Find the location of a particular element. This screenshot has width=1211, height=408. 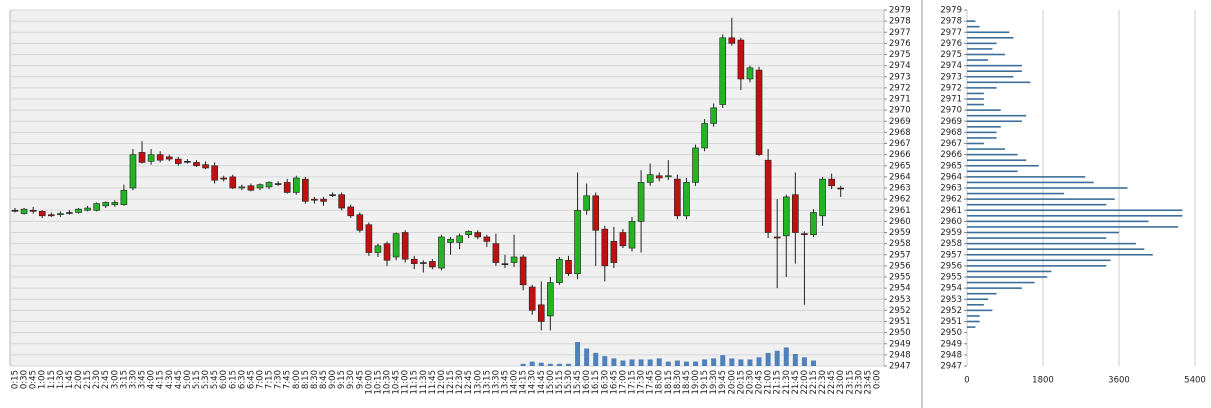

x-tick-label: 11:00 is located at coordinates (406, 382).